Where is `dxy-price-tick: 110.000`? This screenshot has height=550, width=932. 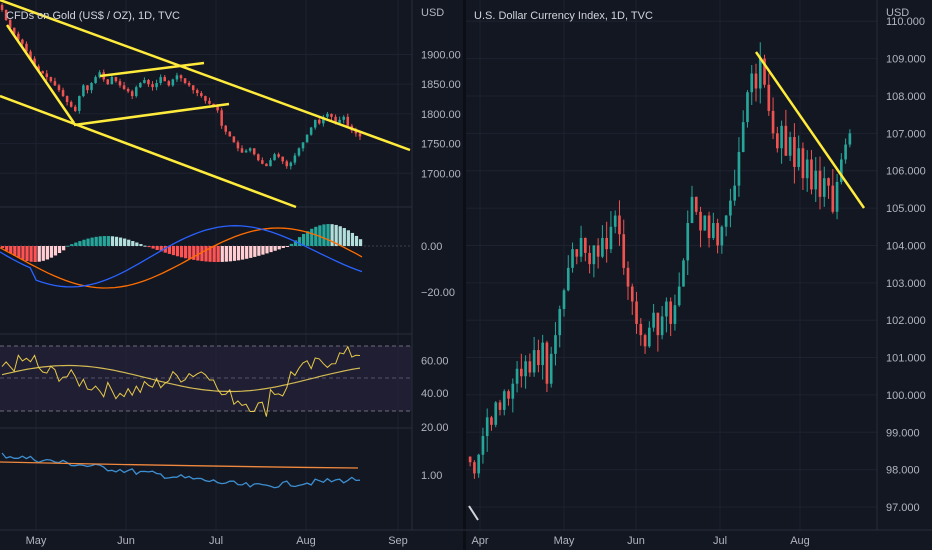
dxy-price-tick: 110.000 is located at coordinates (905, 22).